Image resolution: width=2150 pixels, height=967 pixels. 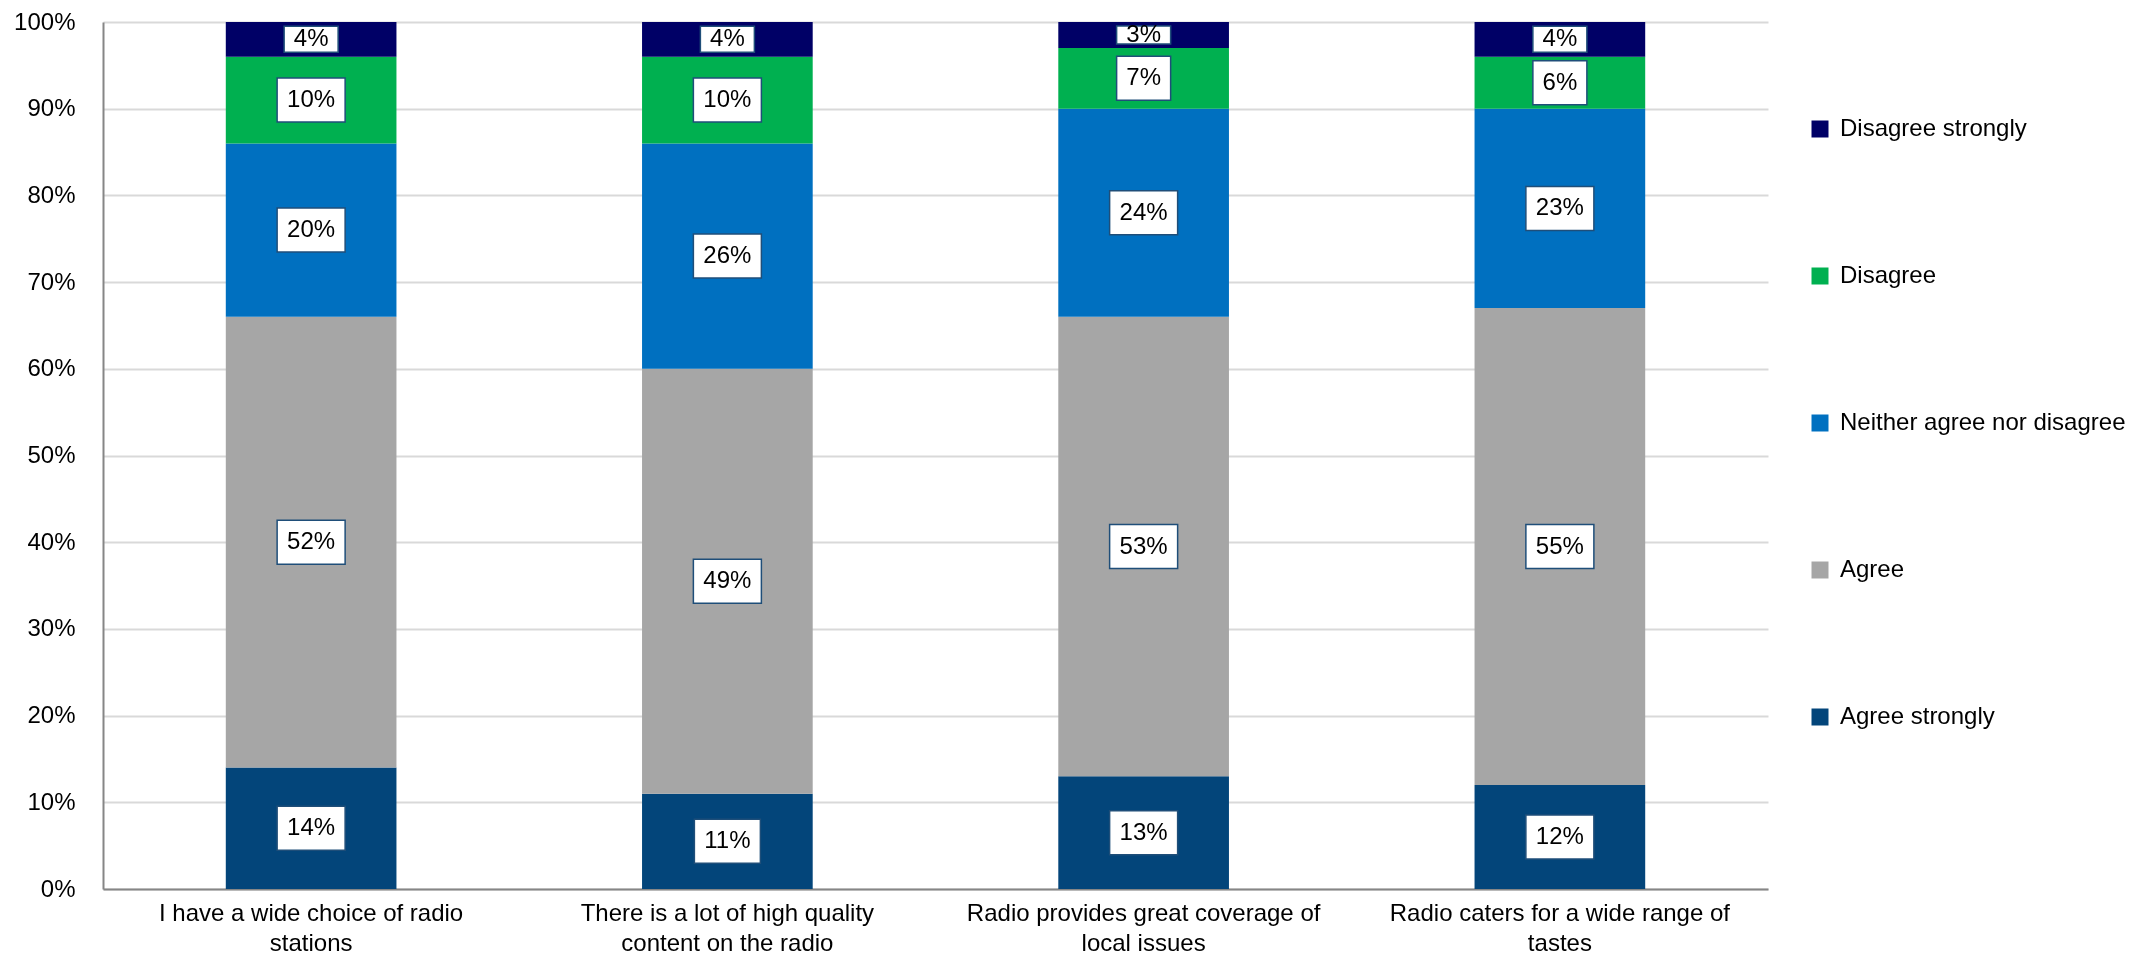 What do you see at coordinates (45, 21) in the screenshot?
I see `y-tick-label: 100%` at bounding box center [45, 21].